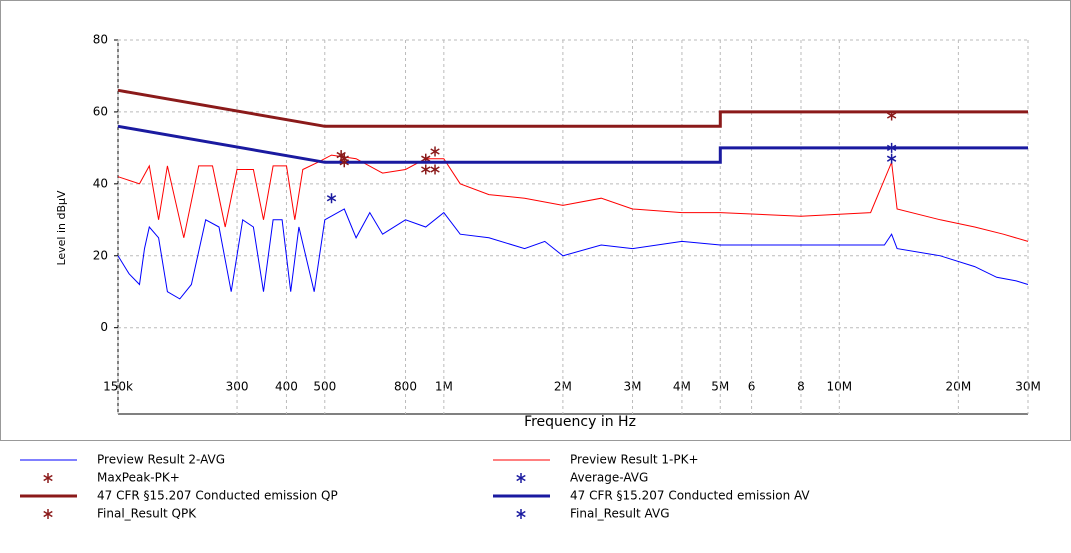 Image resolution: width=1071 pixels, height=553 pixels. I want to click on y-tick-label: 0, so click(104, 327).